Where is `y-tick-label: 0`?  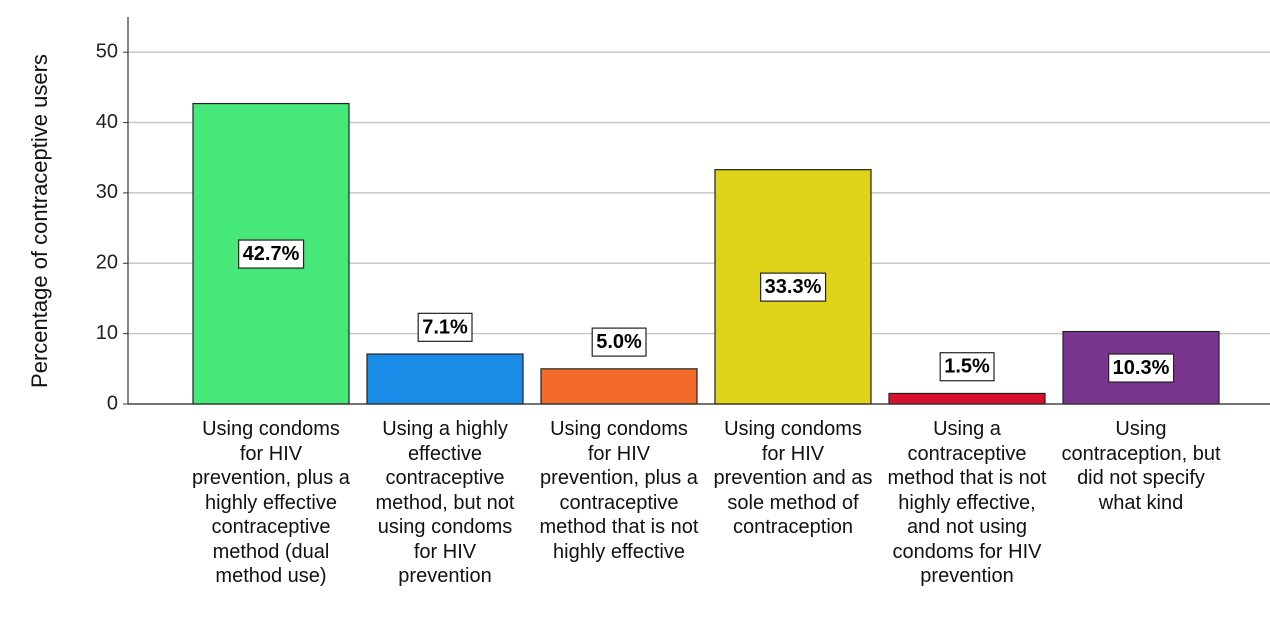 y-tick-label: 0 is located at coordinates (112, 403).